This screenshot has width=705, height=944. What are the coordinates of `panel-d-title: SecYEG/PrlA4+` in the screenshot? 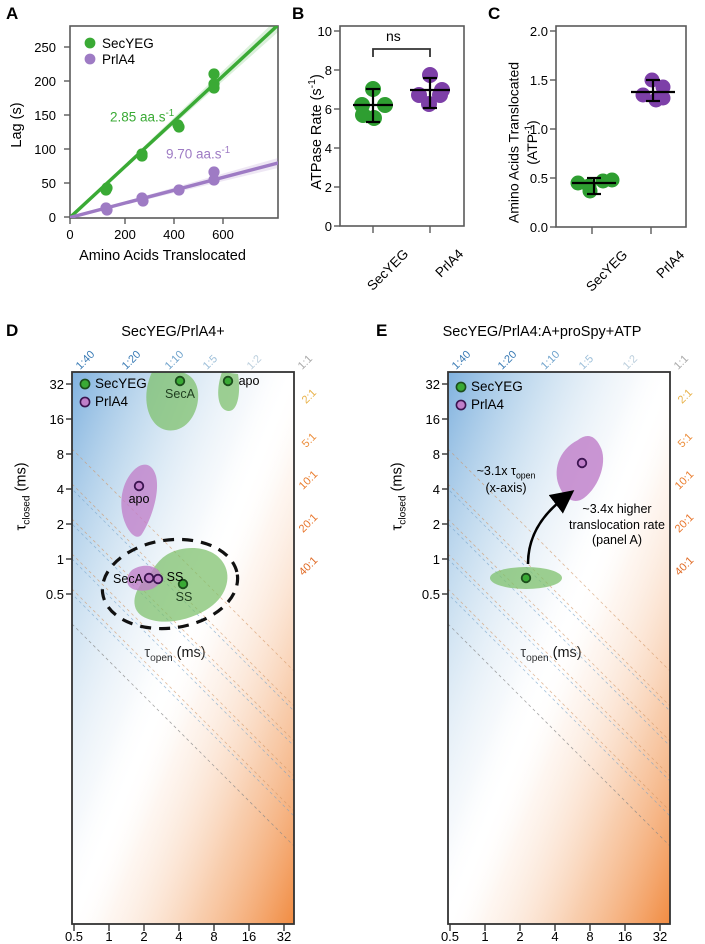 It's located at (173, 332).